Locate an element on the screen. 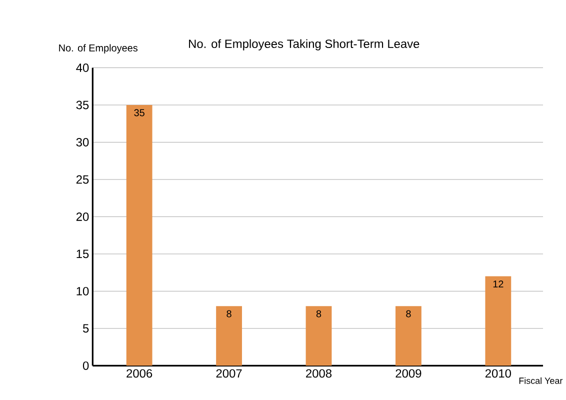  chart-title: No. of Employees Taking Short-Term Leave is located at coordinates (304, 45).